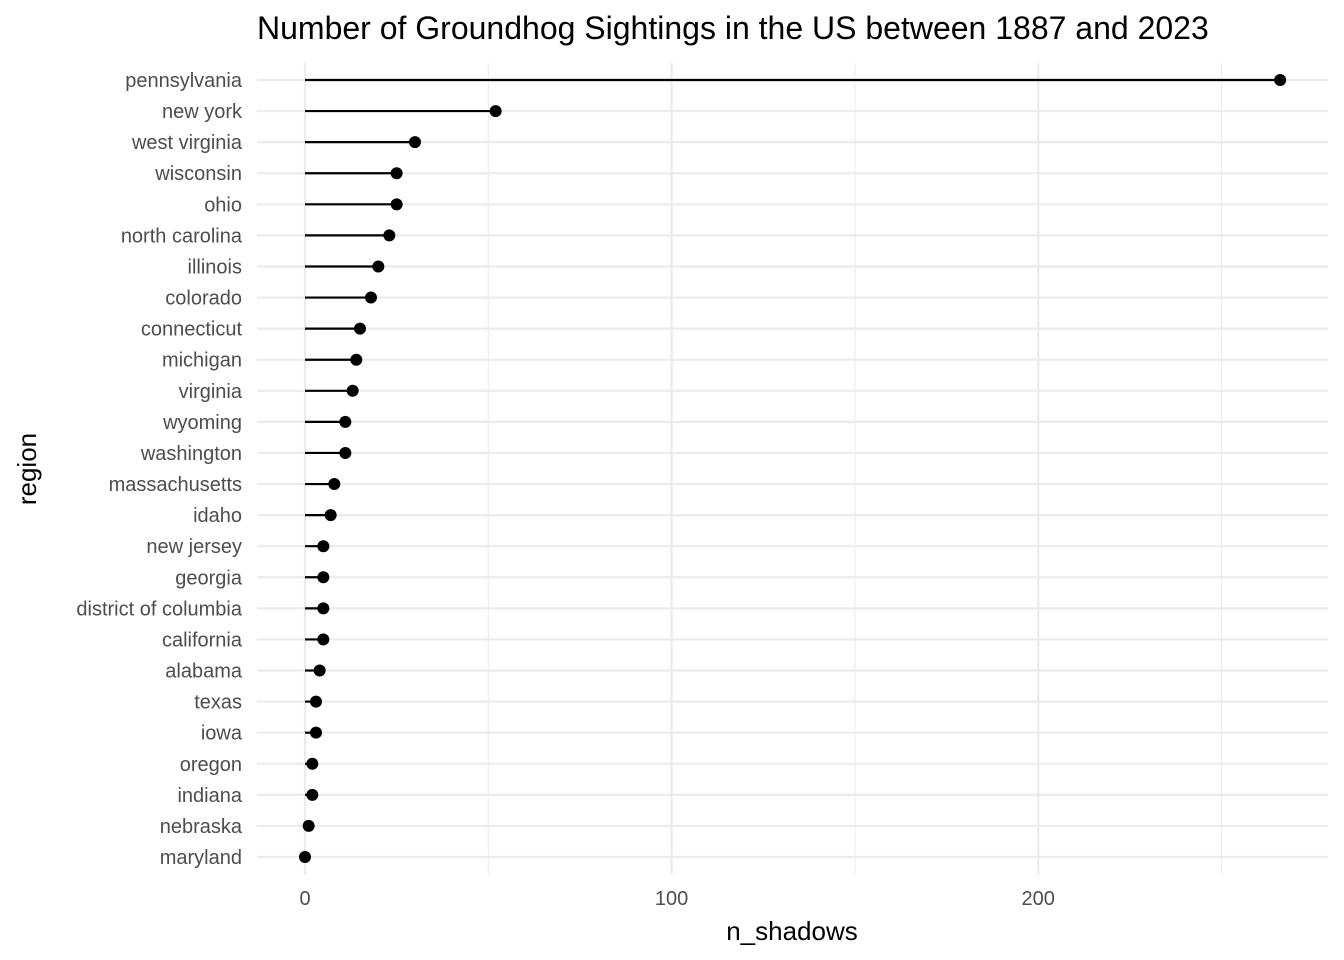 This screenshot has height=960, width=1344. Describe the element at coordinates (215, 267) in the screenshot. I see `y-tick-label: illinois` at that location.